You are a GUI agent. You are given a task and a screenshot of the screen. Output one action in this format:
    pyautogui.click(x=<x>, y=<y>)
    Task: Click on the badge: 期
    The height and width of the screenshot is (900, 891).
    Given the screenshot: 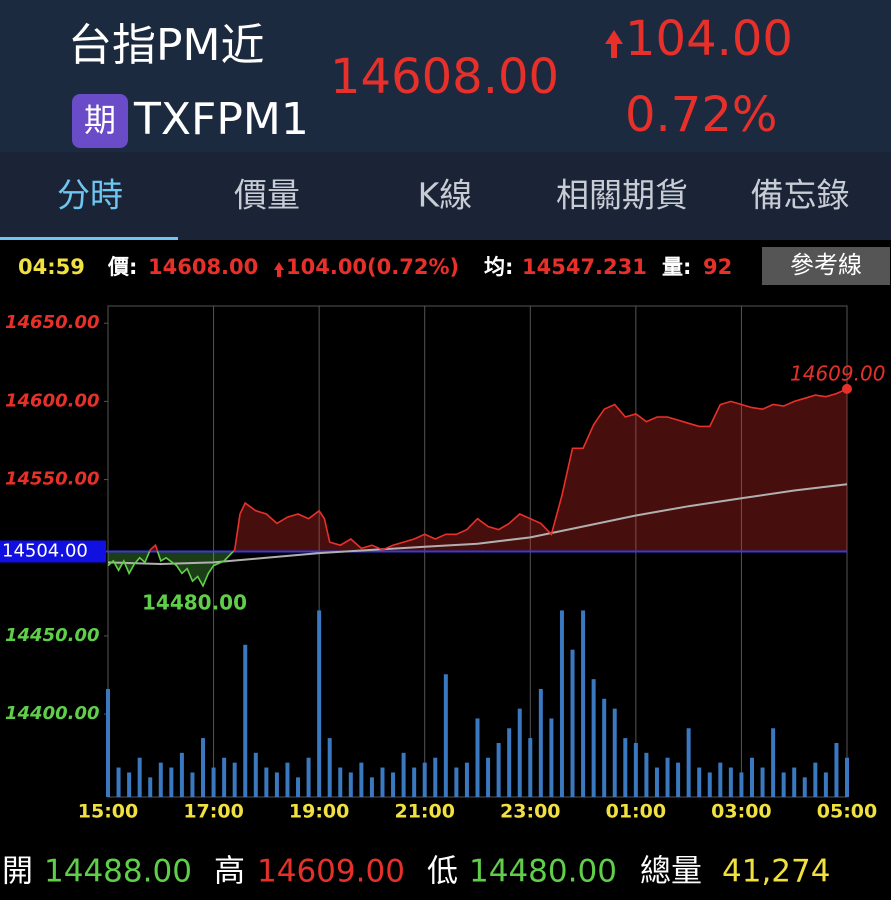 What is the action you would take?
    pyautogui.click(x=100, y=120)
    